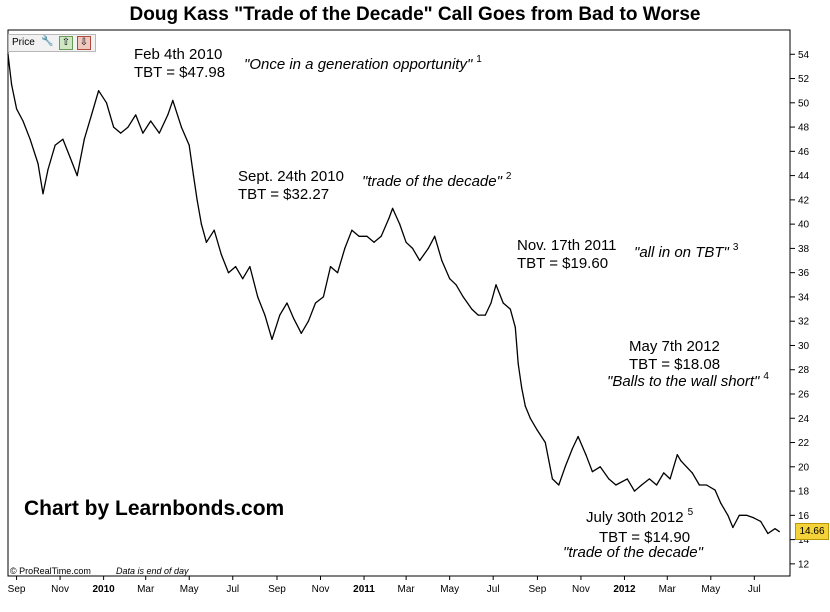 The image size is (830, 612). What do you see at coordinates (688, 382) in the screenshot?
I see `annotation-4-quote-block: "Balls to the wall short" 4` at bounding box center [688, 382].